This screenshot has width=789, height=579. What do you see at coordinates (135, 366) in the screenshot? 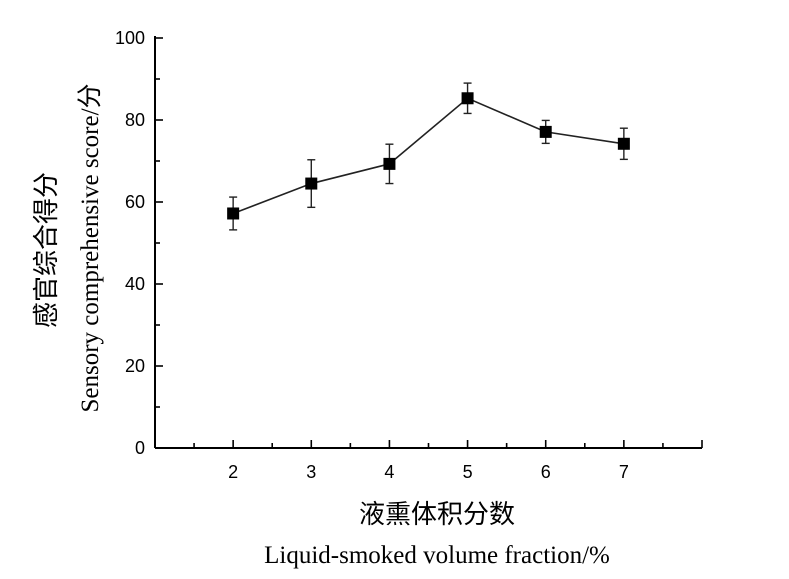
I see `y-tick-label: 20` at bounding box center [135, 366].